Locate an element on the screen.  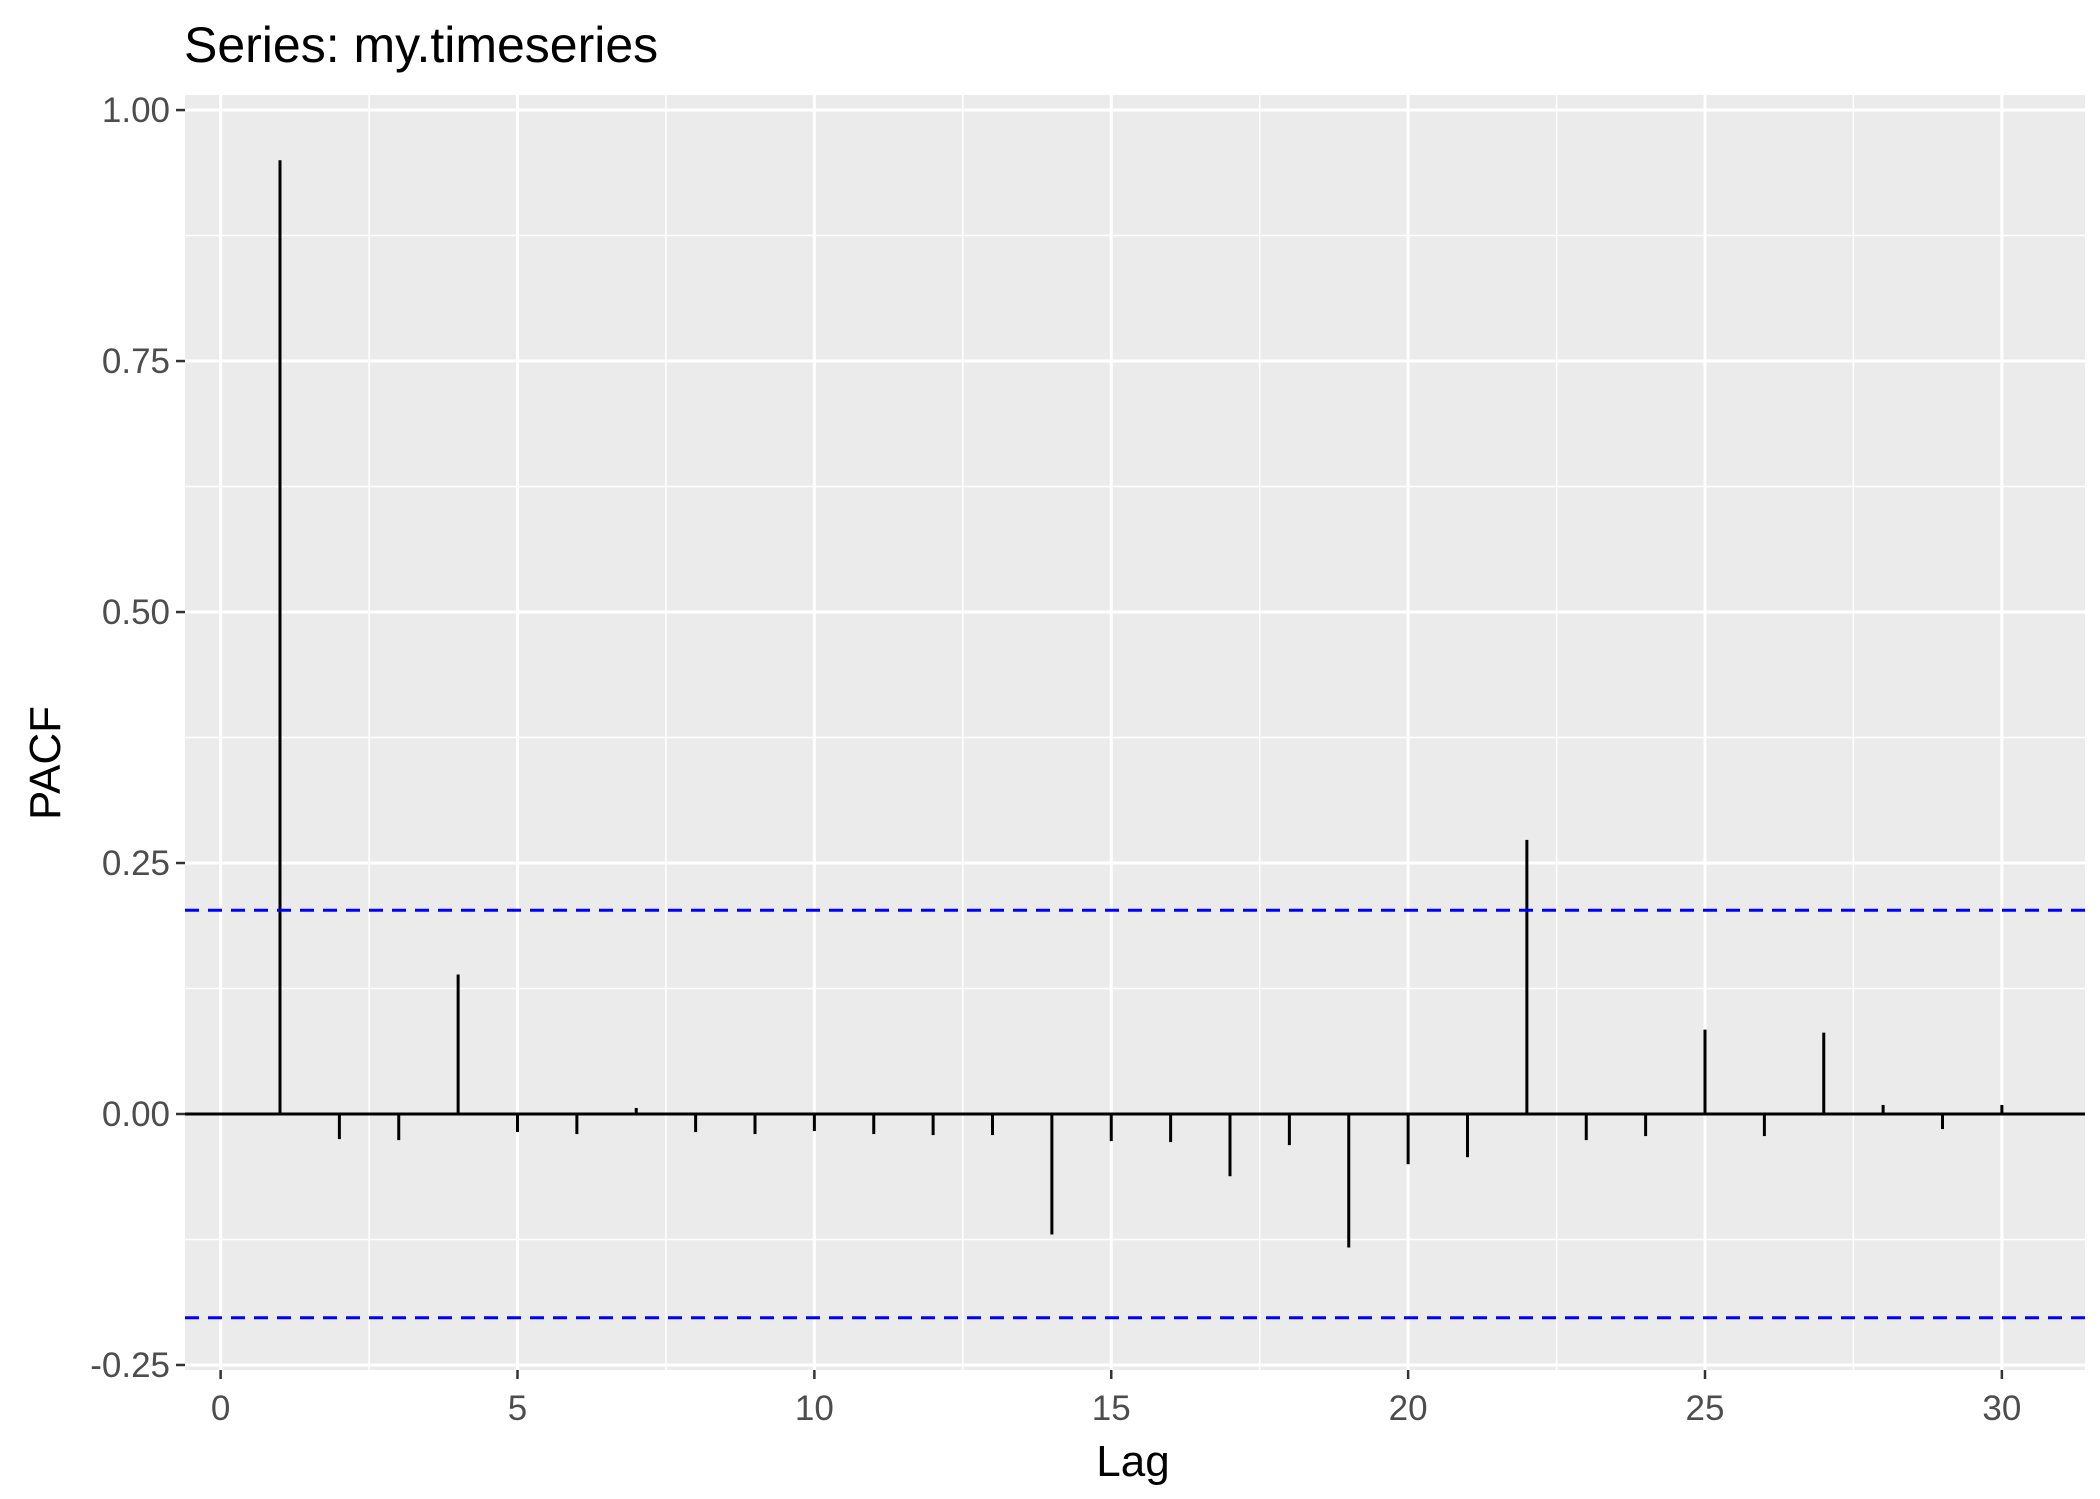
x-tick-label: 25 is located at coordinates (1705, 1408).